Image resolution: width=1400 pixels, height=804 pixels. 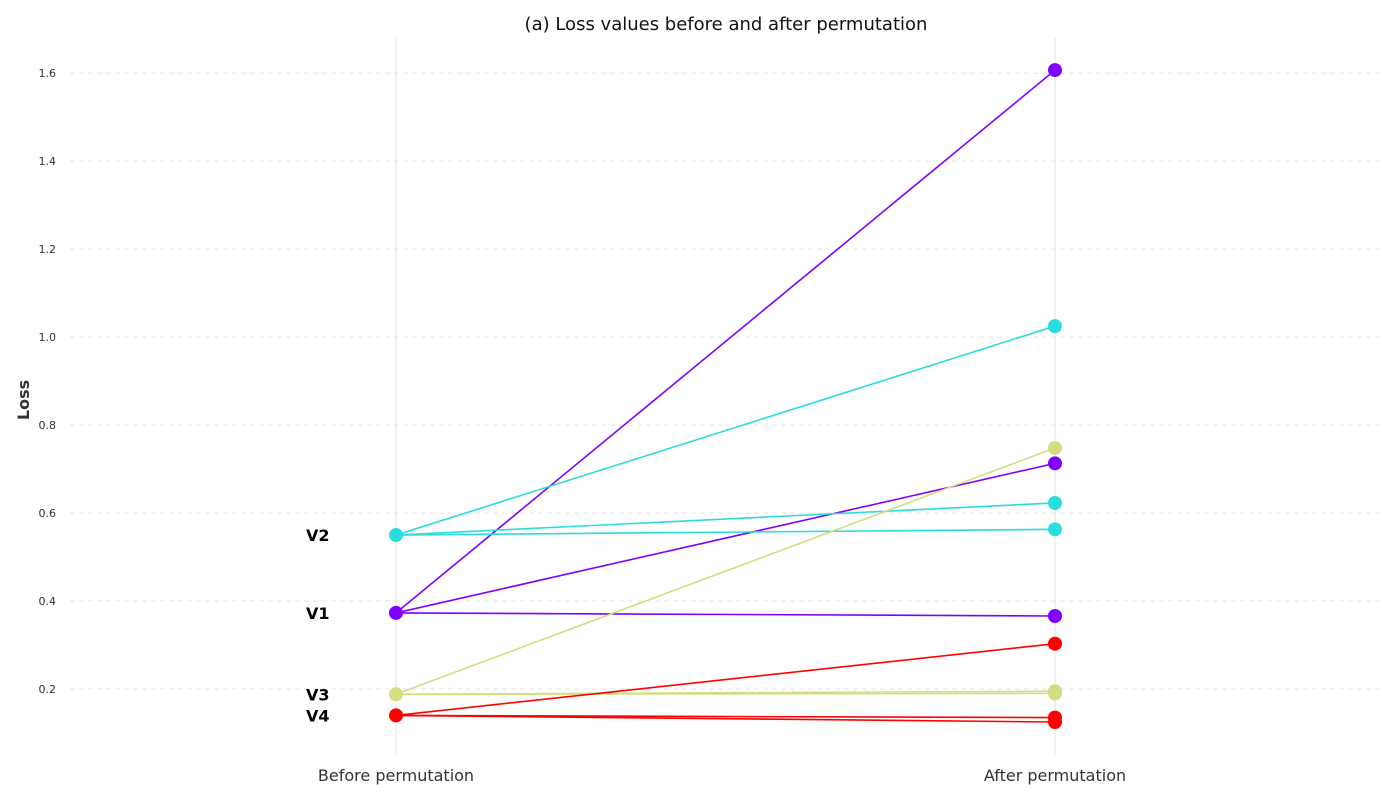 What do you see at coordinates (318, 694) in the screenshot?
I see `group-label: V3` at bounding box center [318, 694].